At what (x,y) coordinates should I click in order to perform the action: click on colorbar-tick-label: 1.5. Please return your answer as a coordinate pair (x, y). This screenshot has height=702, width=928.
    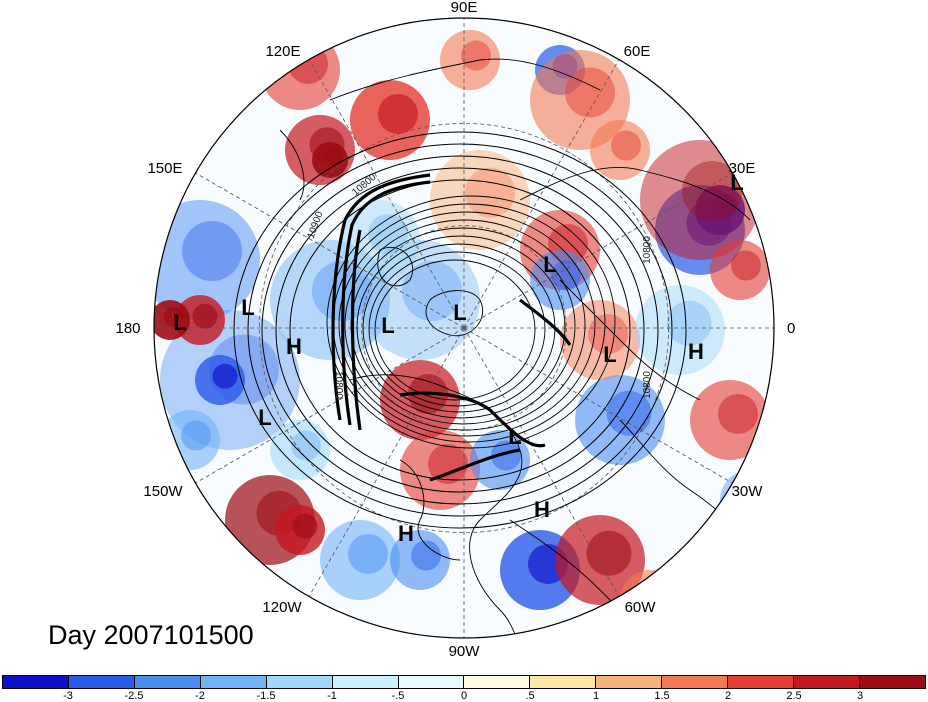
    Looking at the image, I should click on (662, 696).